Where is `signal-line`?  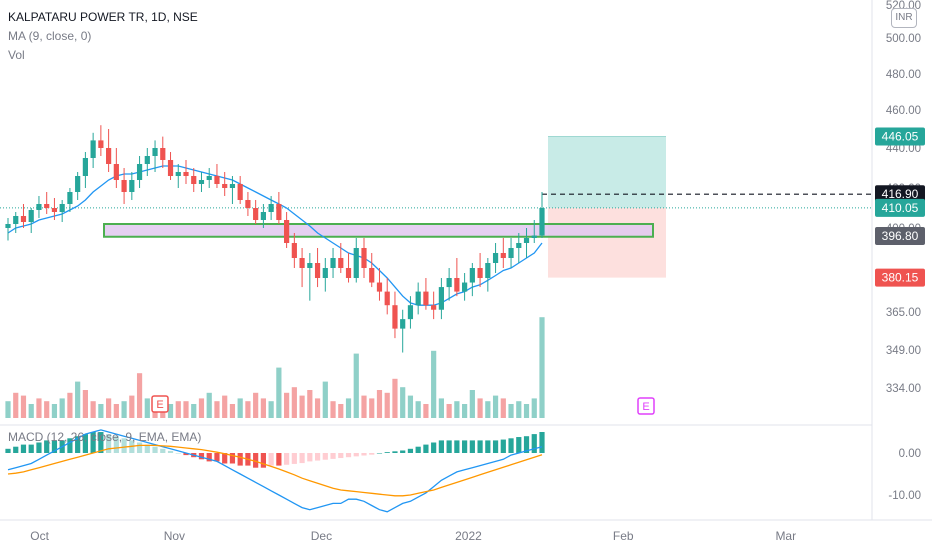 signal-line is located at coordinates (275, 470).